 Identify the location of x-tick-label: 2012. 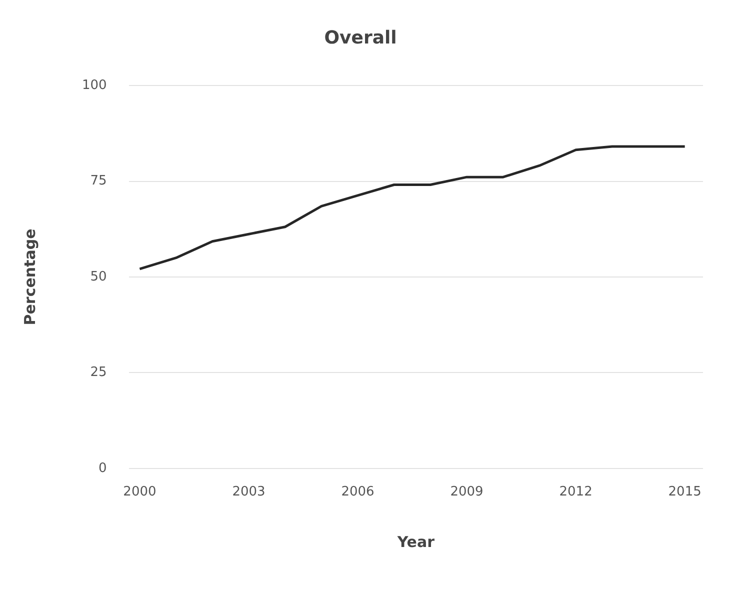
(575, 492).